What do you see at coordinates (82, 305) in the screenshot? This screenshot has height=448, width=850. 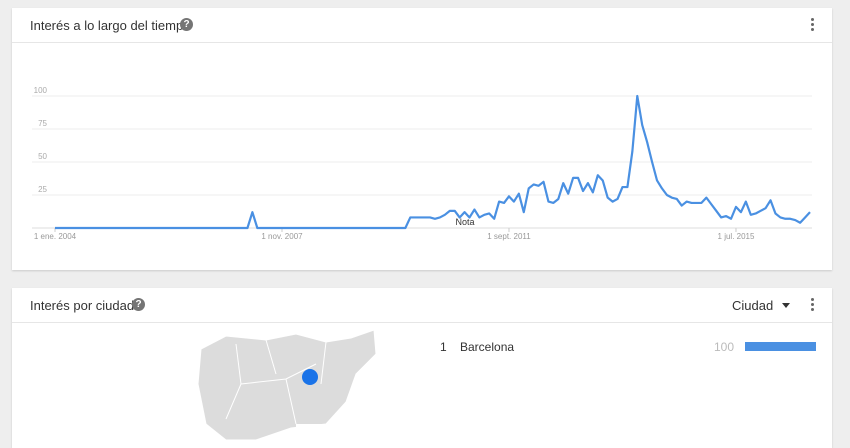 I see `card-title: Interés por ciudad` at bounding box center [82, 305].